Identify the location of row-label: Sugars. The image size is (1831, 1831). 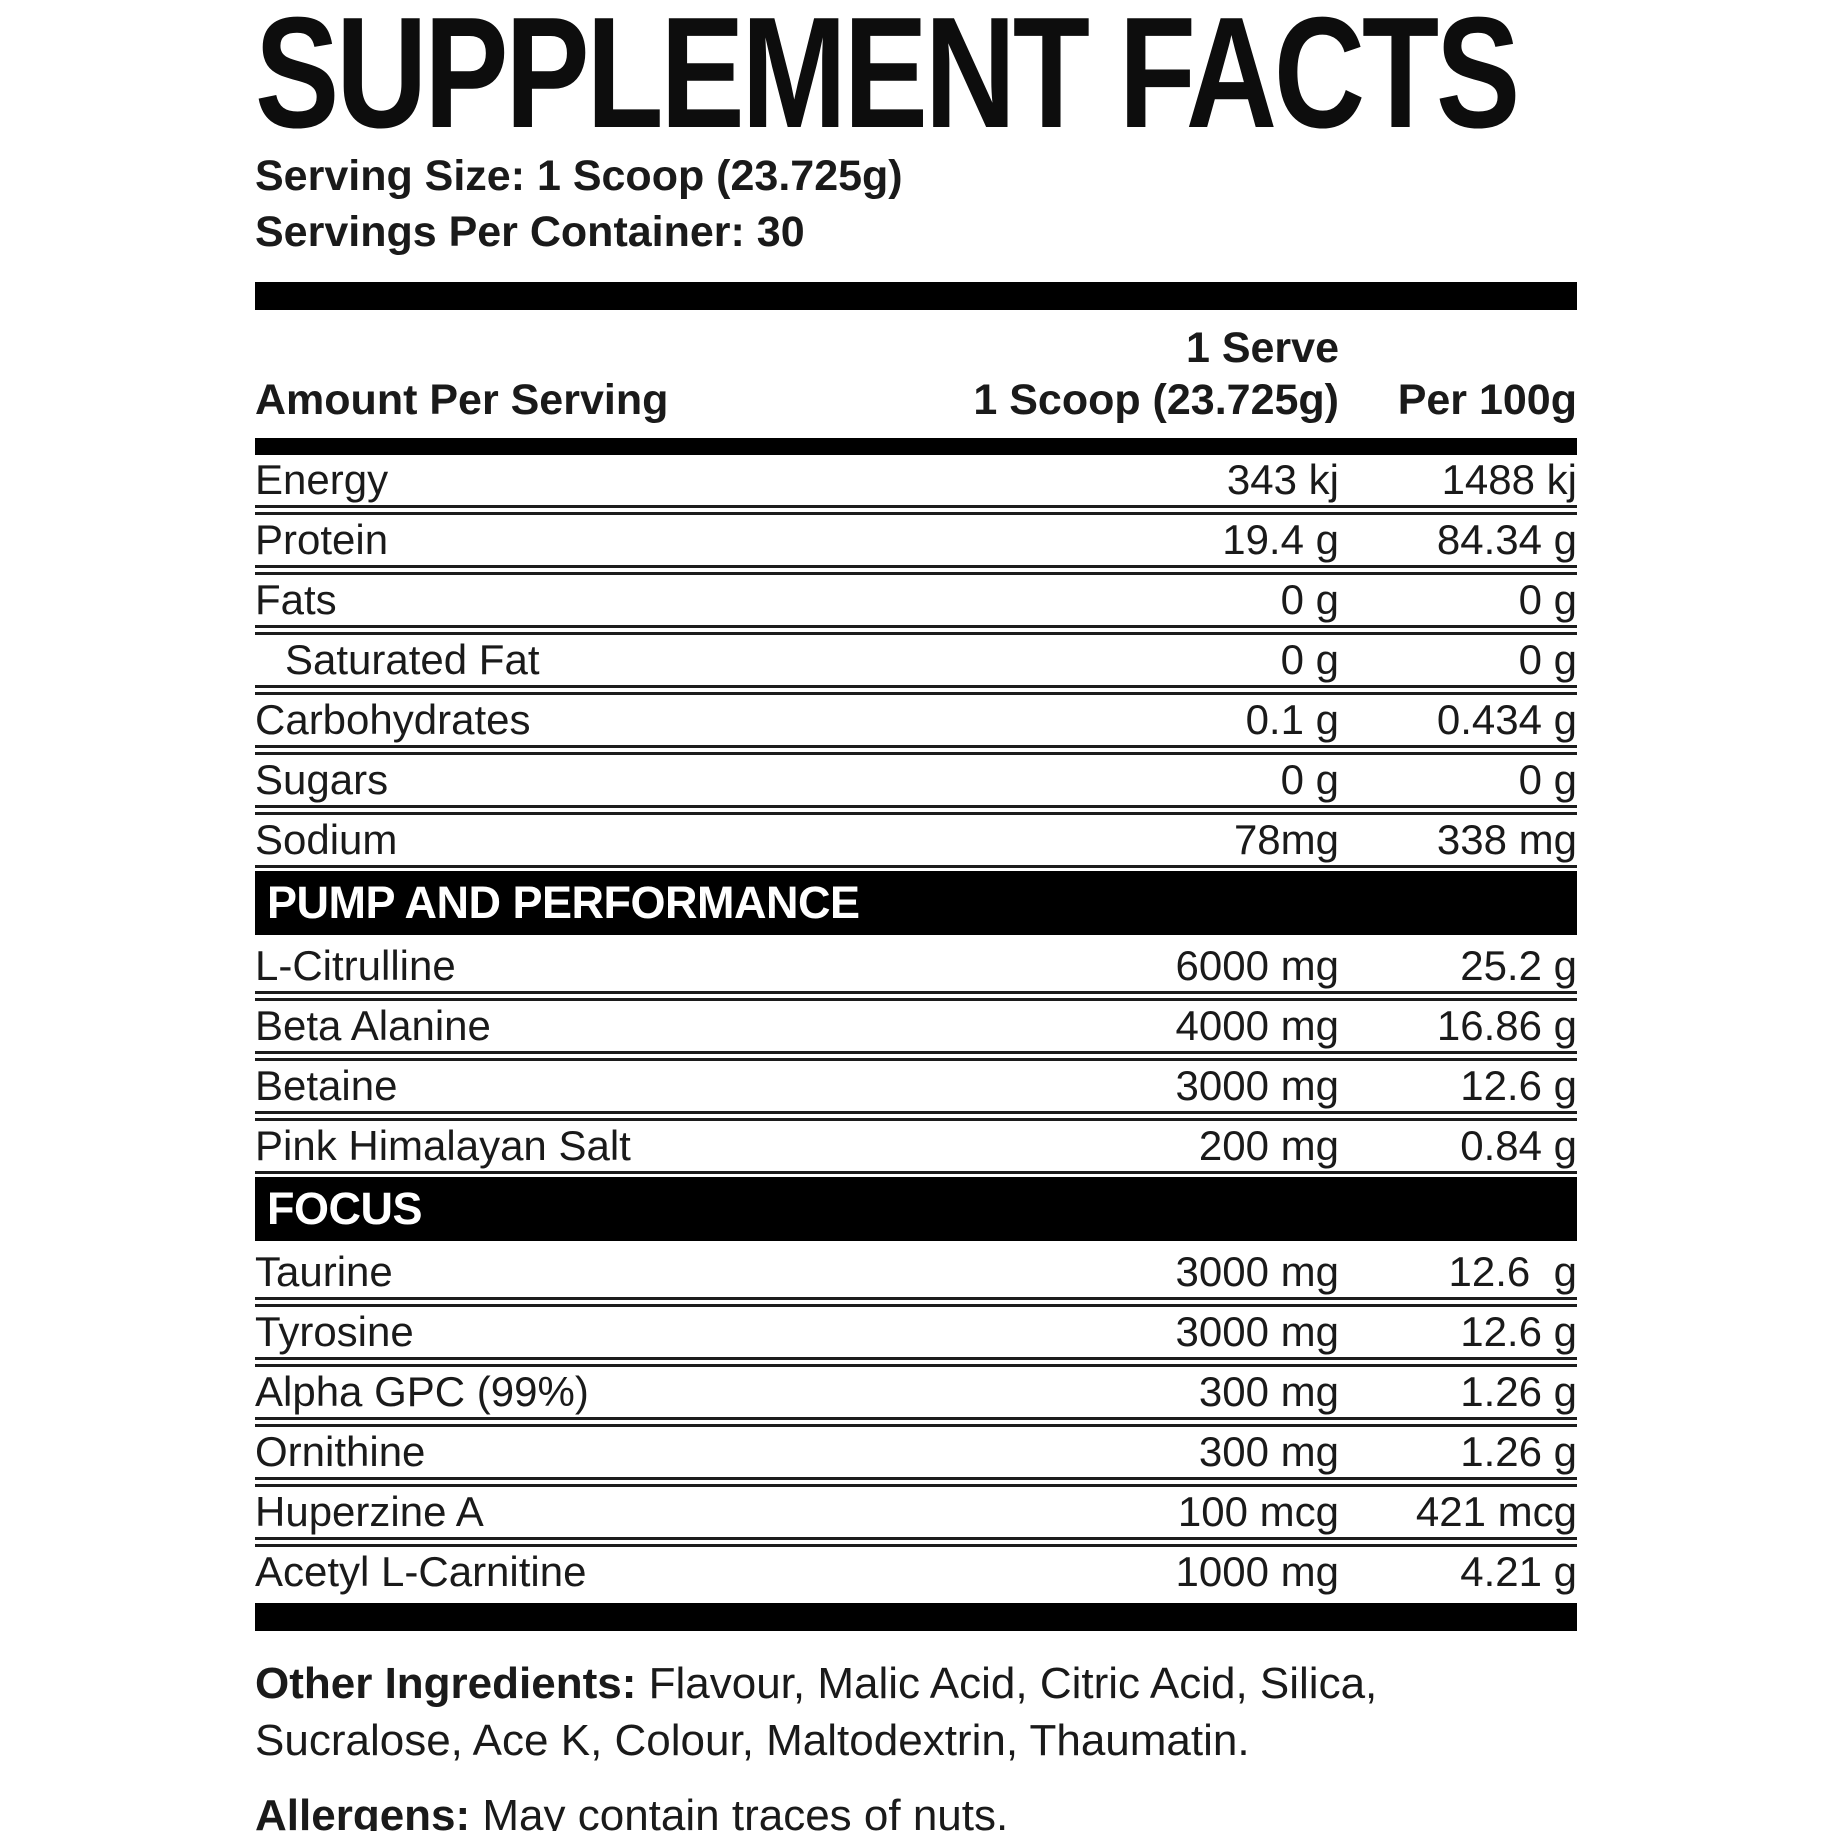
(322, 779).